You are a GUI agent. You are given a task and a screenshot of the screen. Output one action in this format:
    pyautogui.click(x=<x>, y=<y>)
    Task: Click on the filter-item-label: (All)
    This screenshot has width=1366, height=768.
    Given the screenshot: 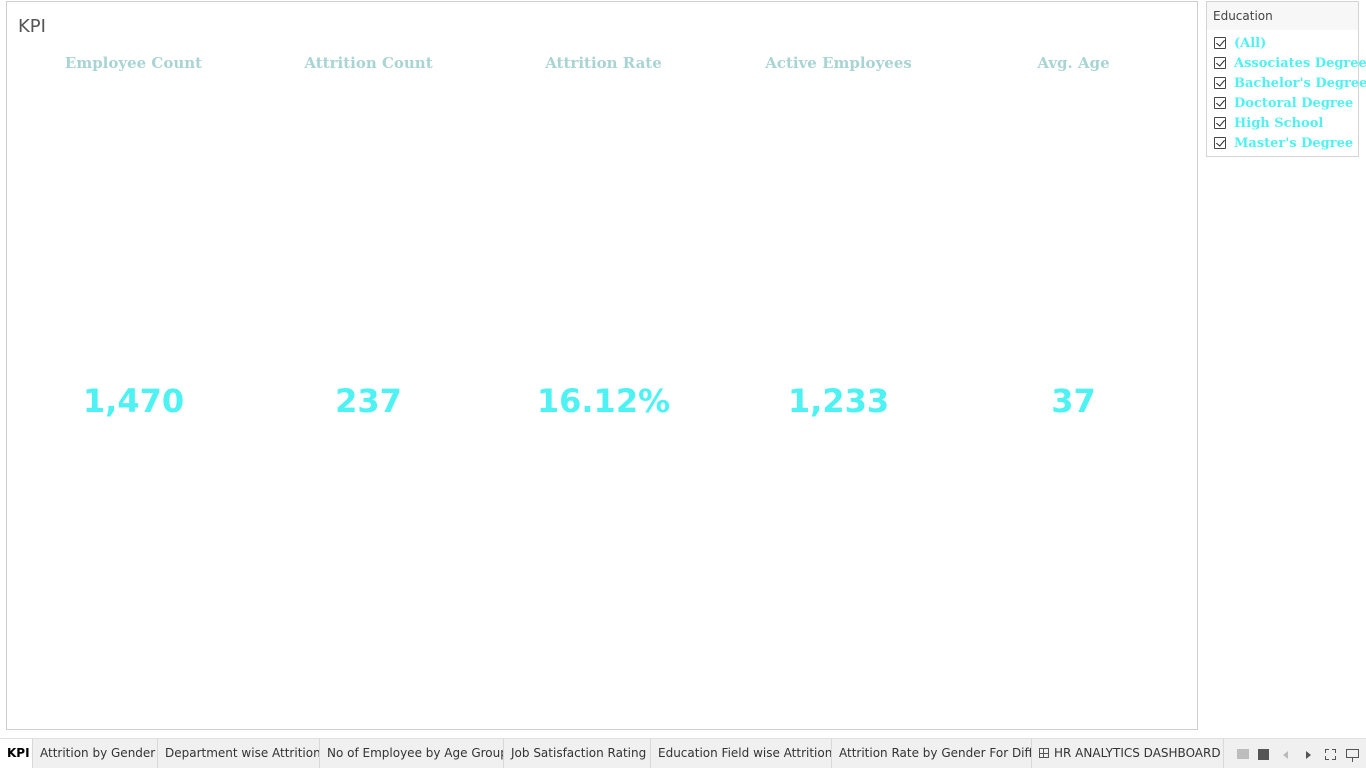 What is the action you would take?
    pyautogui.click(x=1250, y=43)
    